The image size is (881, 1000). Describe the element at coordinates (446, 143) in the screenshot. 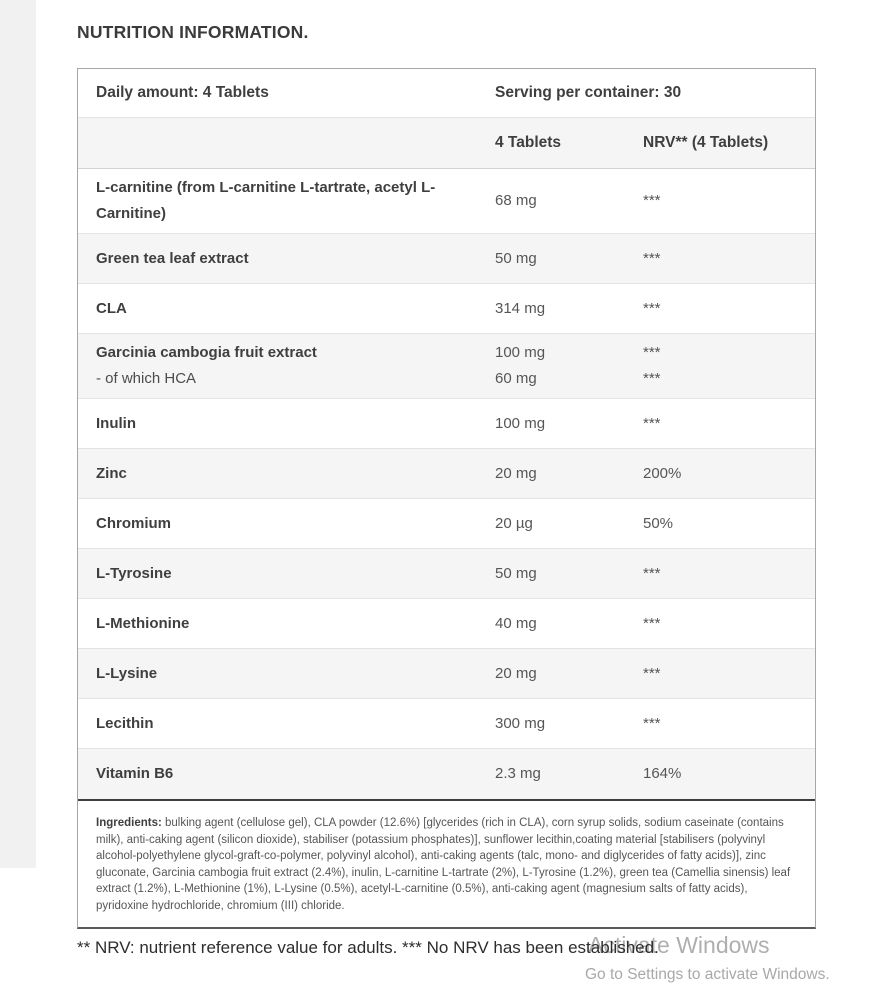

I see `table-header-row-2: 4 Tablets NRV** (4 Tablets)` at that location.